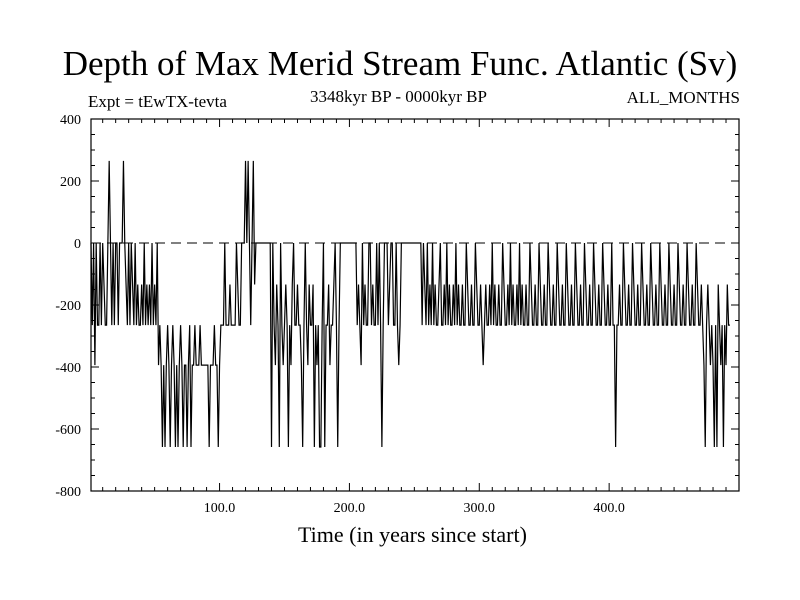  I want to click on x-tick-label: 200.0, so click(350, 508).